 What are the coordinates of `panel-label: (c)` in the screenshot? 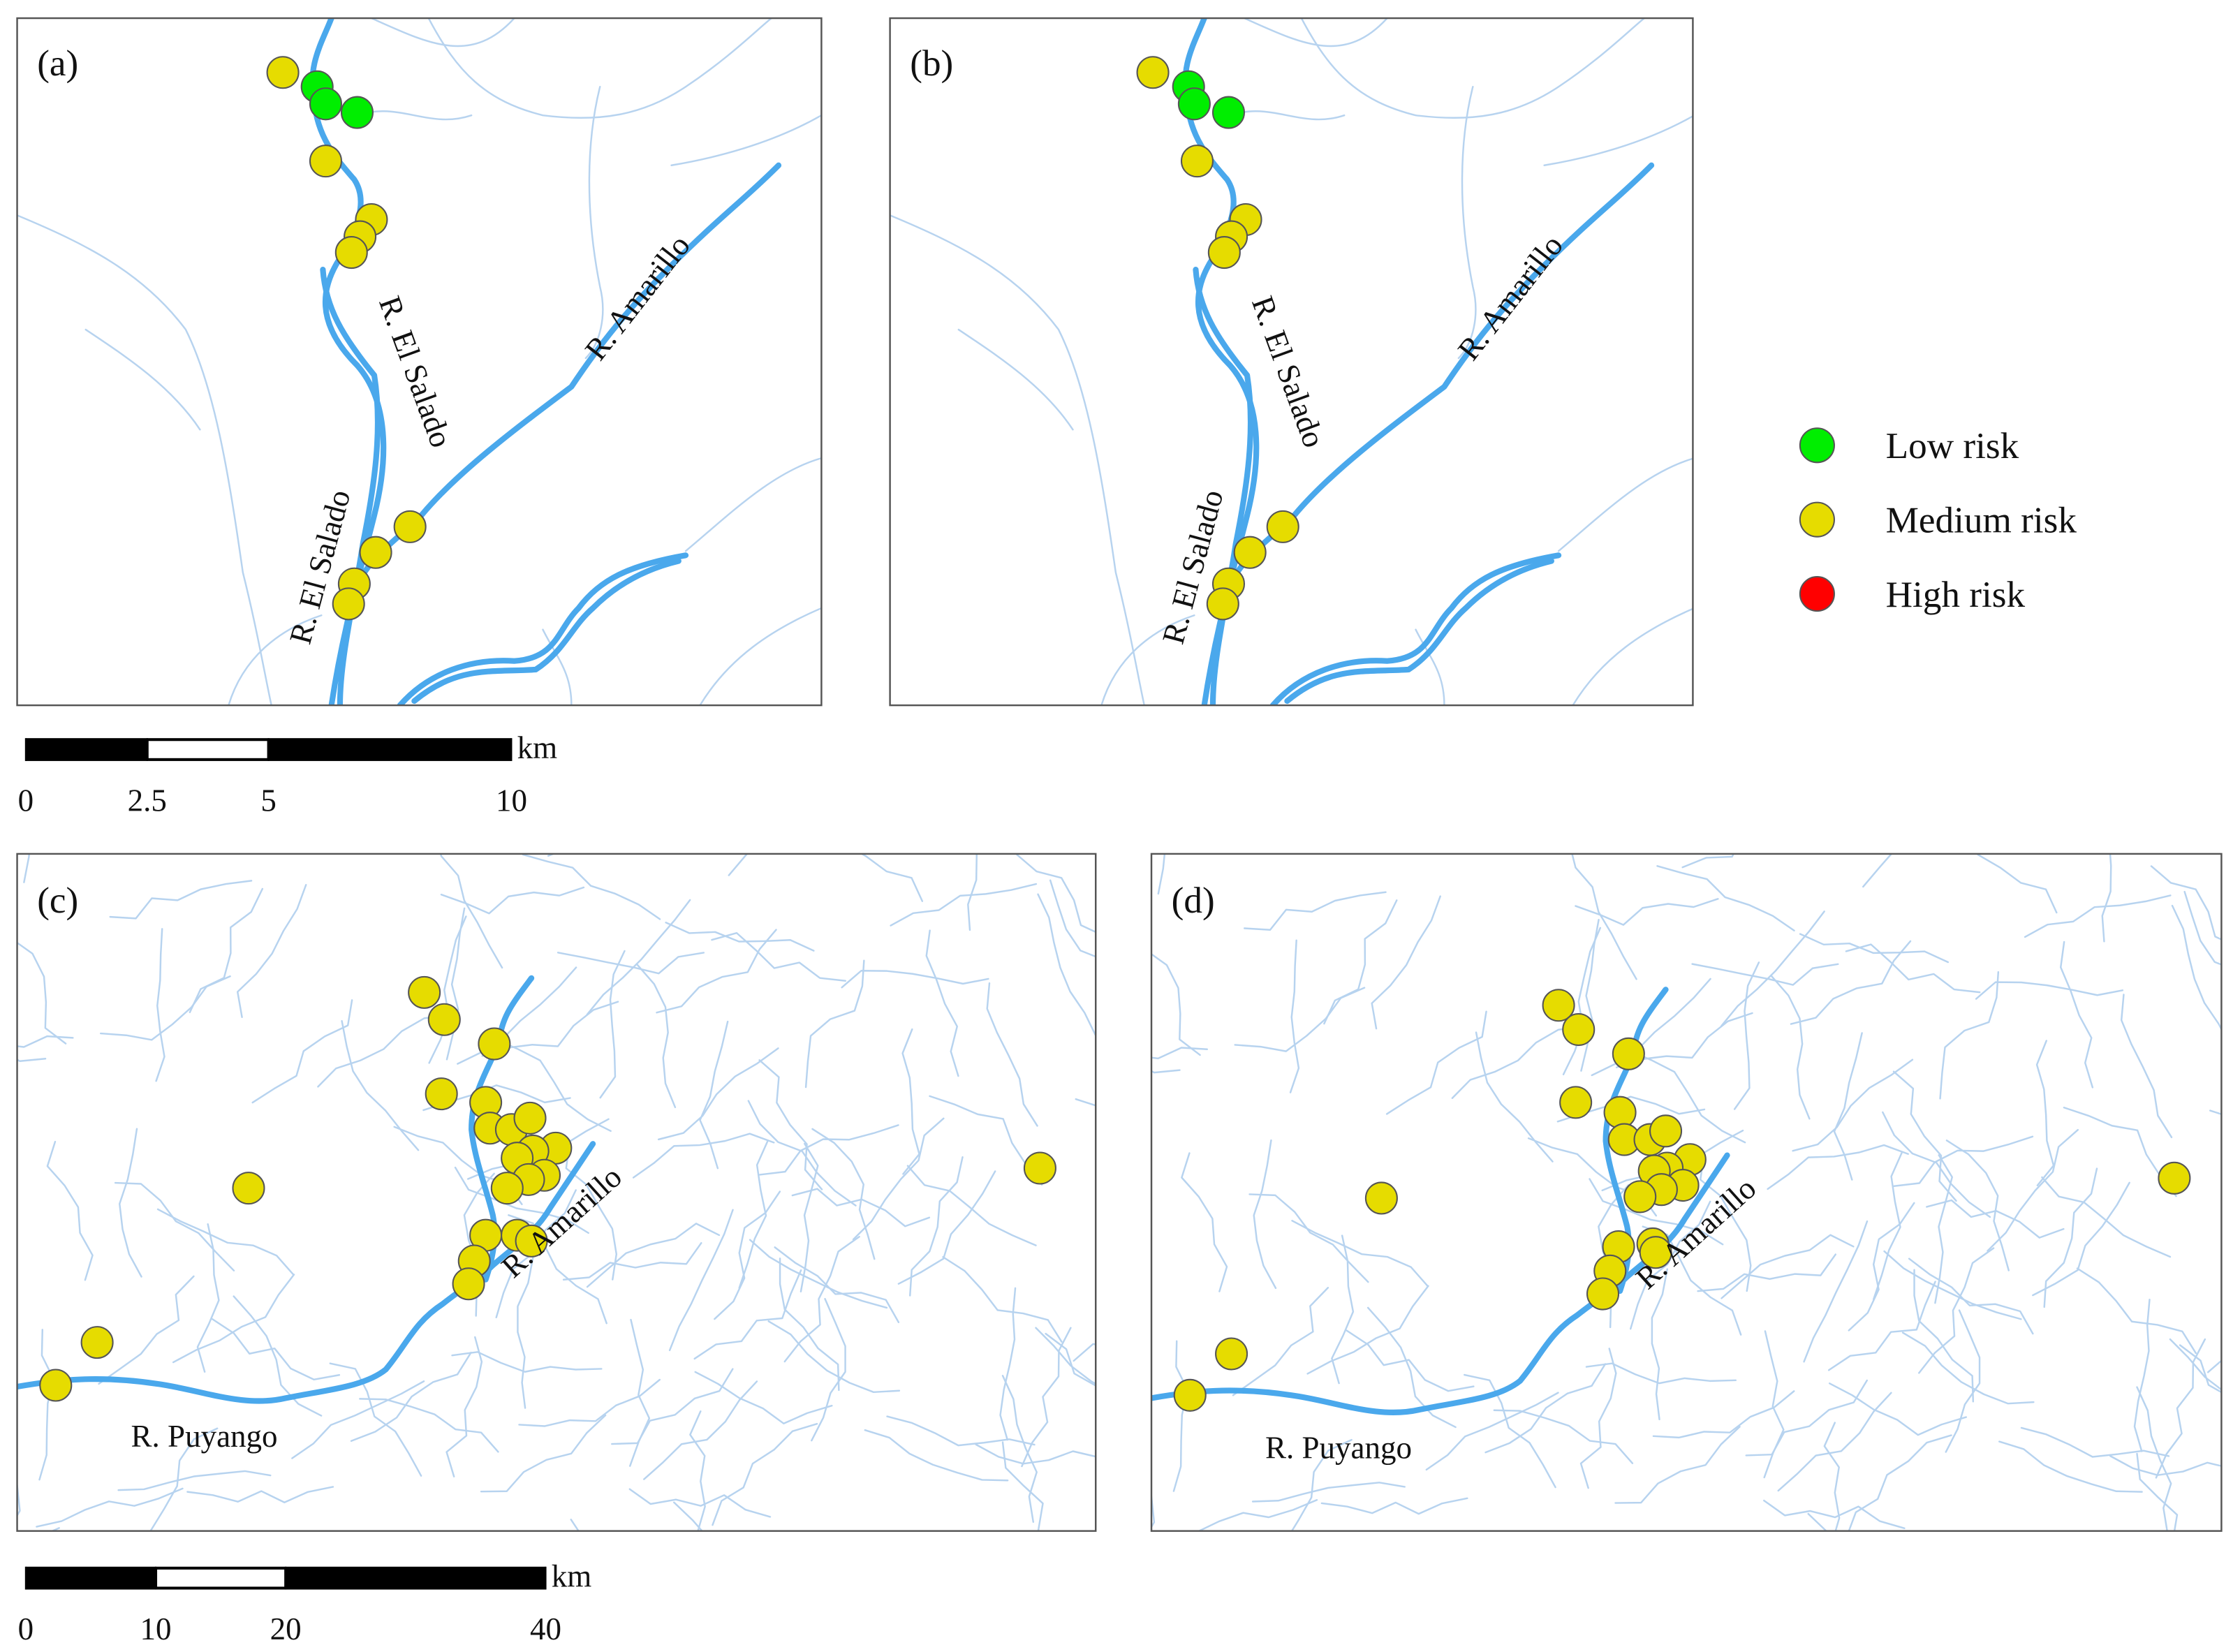 It's located at (58, 900).